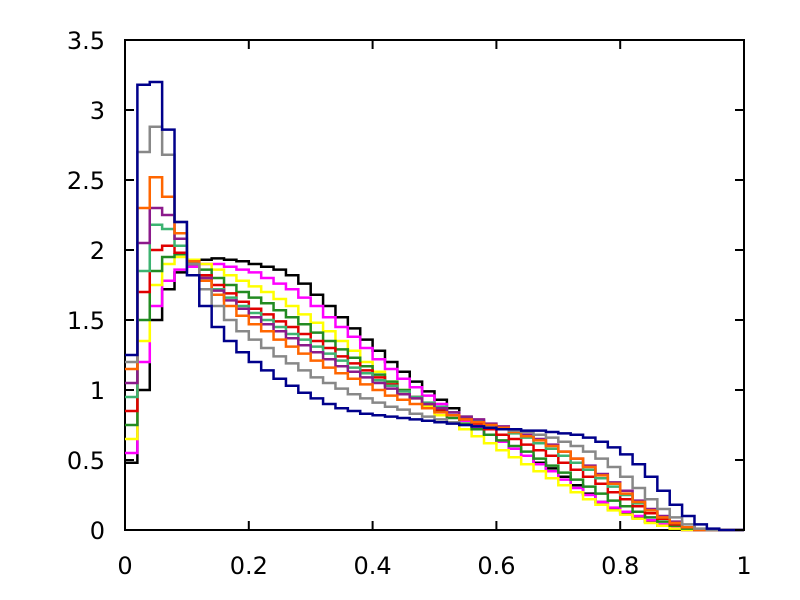 The height and width of the screenshot is (600, 800). I want to click on y-tick-label: 0.5, so click(86, 461).